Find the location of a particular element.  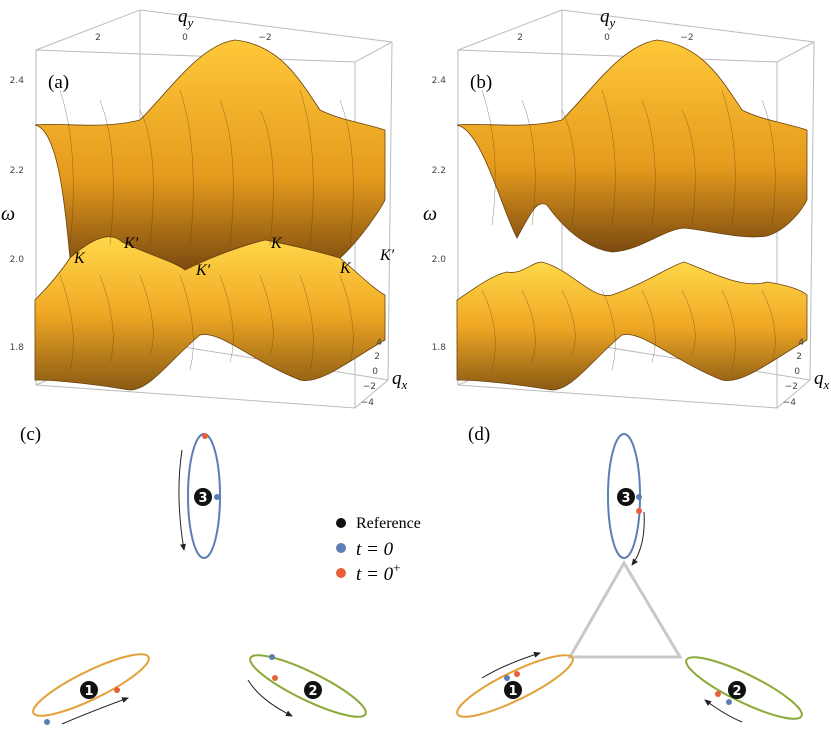

axis-label: qy is located at coordinates (608, 18).